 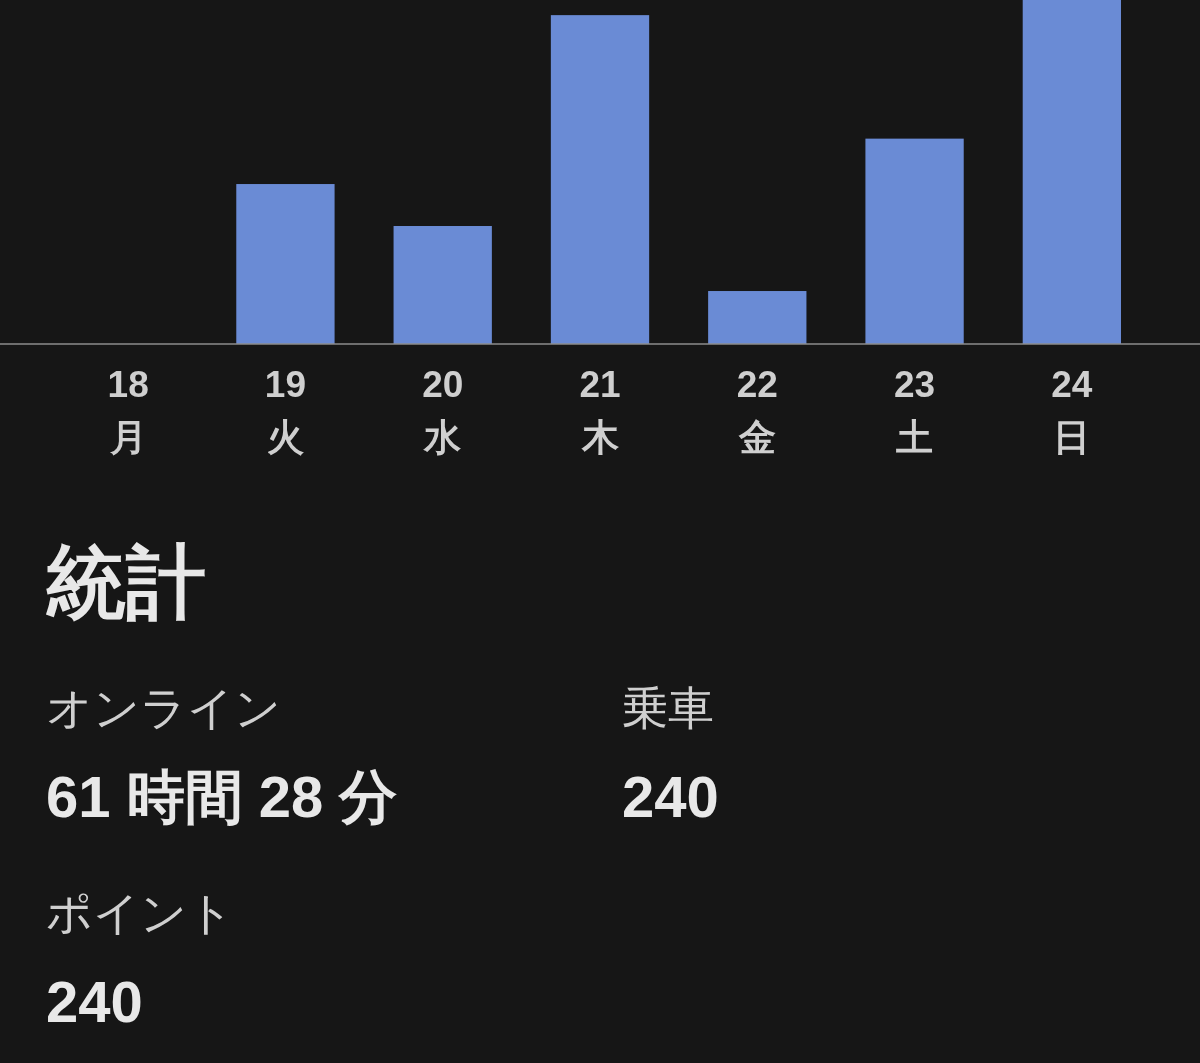 I want to click on text: 61 時間 28 分, so click(x=222, y=796).